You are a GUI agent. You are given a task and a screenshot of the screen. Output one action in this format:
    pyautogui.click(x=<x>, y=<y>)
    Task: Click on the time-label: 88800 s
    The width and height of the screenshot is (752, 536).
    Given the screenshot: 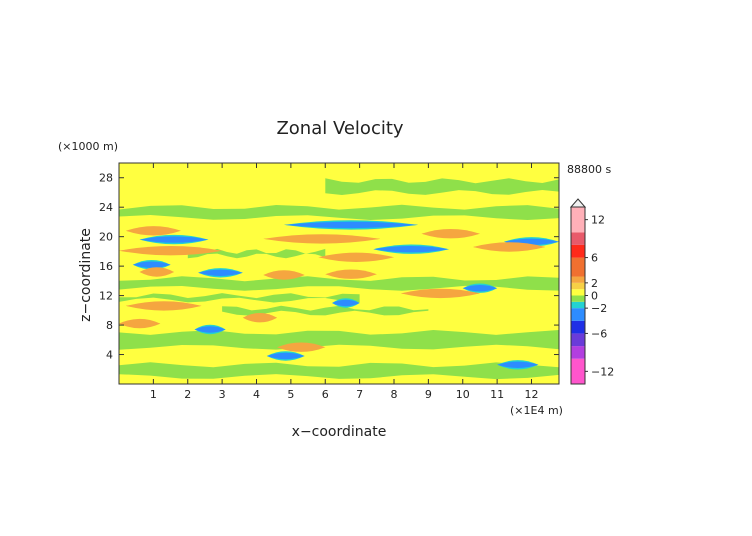 What is the action you would take?
    pyautogui.click(x=589, y=169)
    